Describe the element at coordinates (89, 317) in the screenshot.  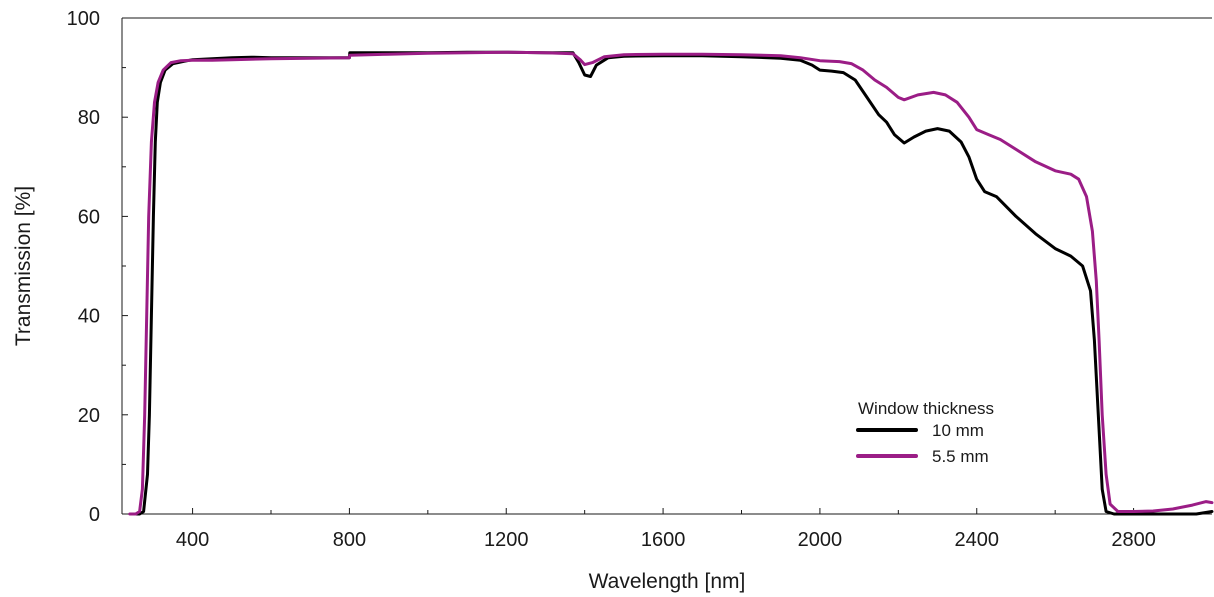
I see `y-tick-label: 40` at that location.